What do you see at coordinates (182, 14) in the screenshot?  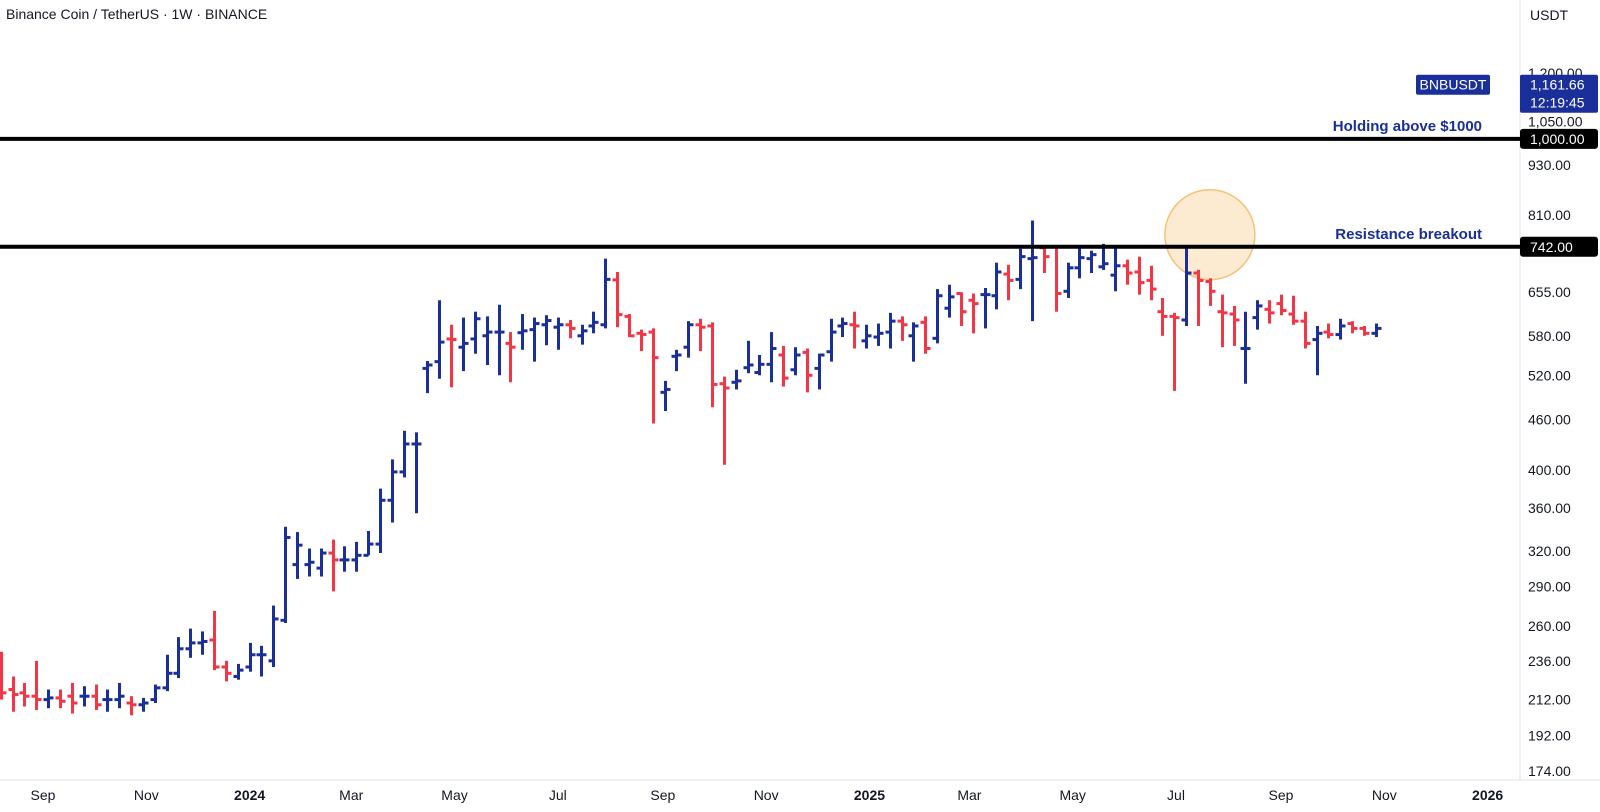 I see `interval-label: 1W` at bounding box center [182, 14].